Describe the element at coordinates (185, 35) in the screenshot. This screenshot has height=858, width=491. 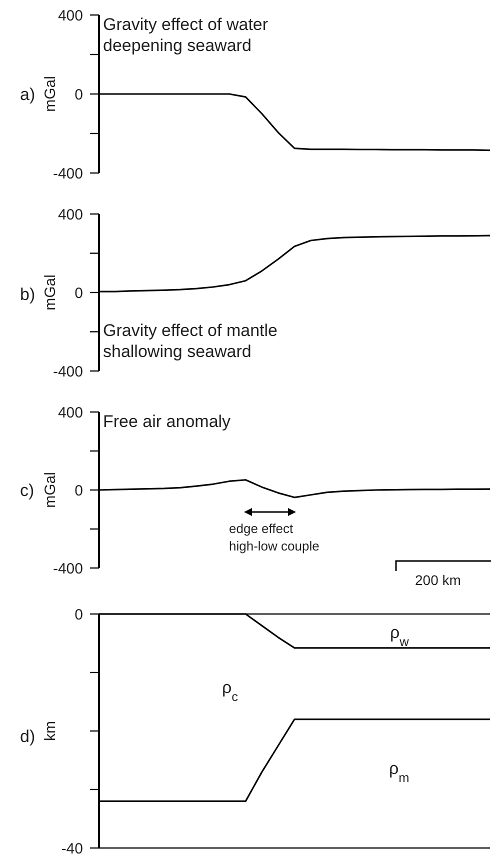
I see `text: Gravity effect of water deepening seaward` at that location.